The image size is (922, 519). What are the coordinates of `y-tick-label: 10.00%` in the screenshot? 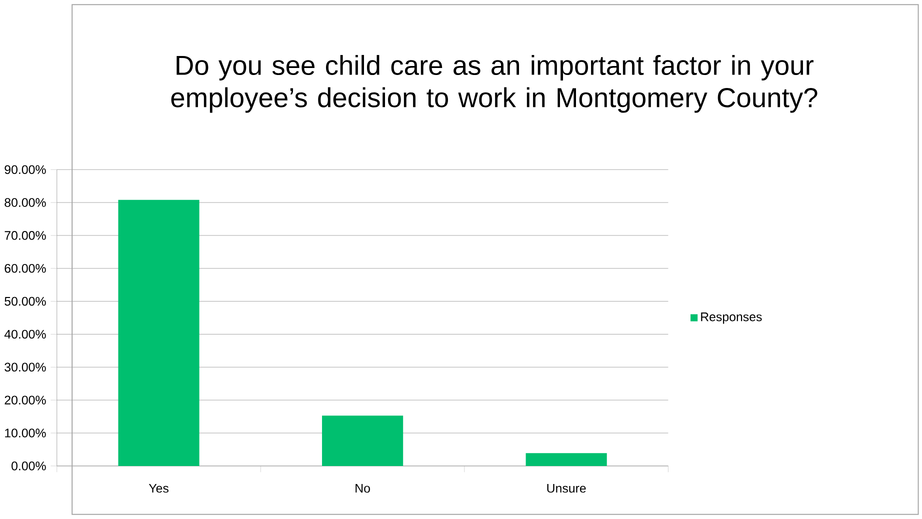 It's located at (25, 433).